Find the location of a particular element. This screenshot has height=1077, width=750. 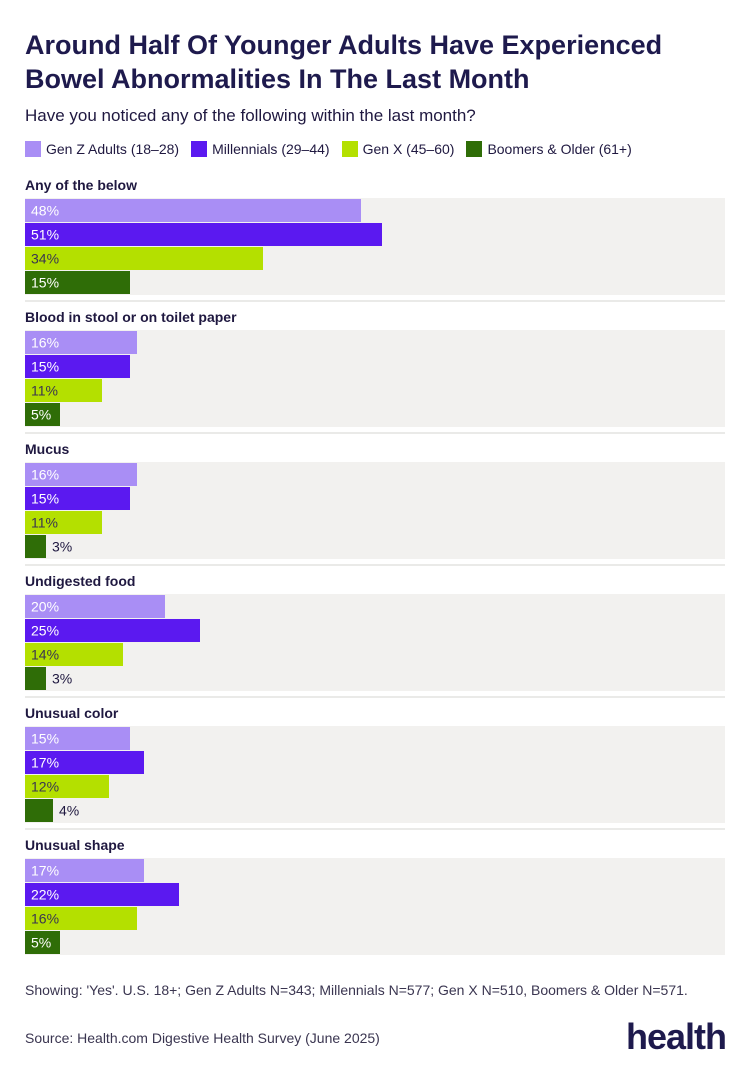

bar-any-of-the-below-gen_x is located at coordinates (144, 258).